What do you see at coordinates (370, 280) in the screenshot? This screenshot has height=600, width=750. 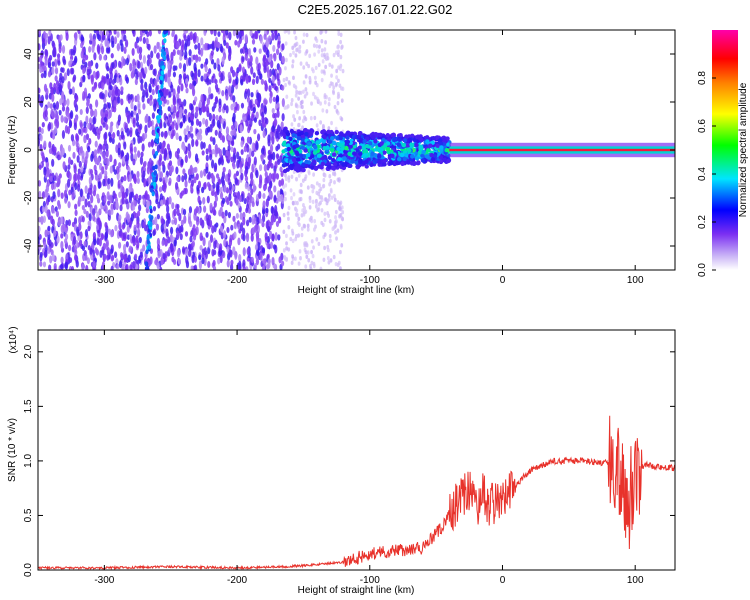 I see `x-tick-label: -100` at bounding box center [370, 280].